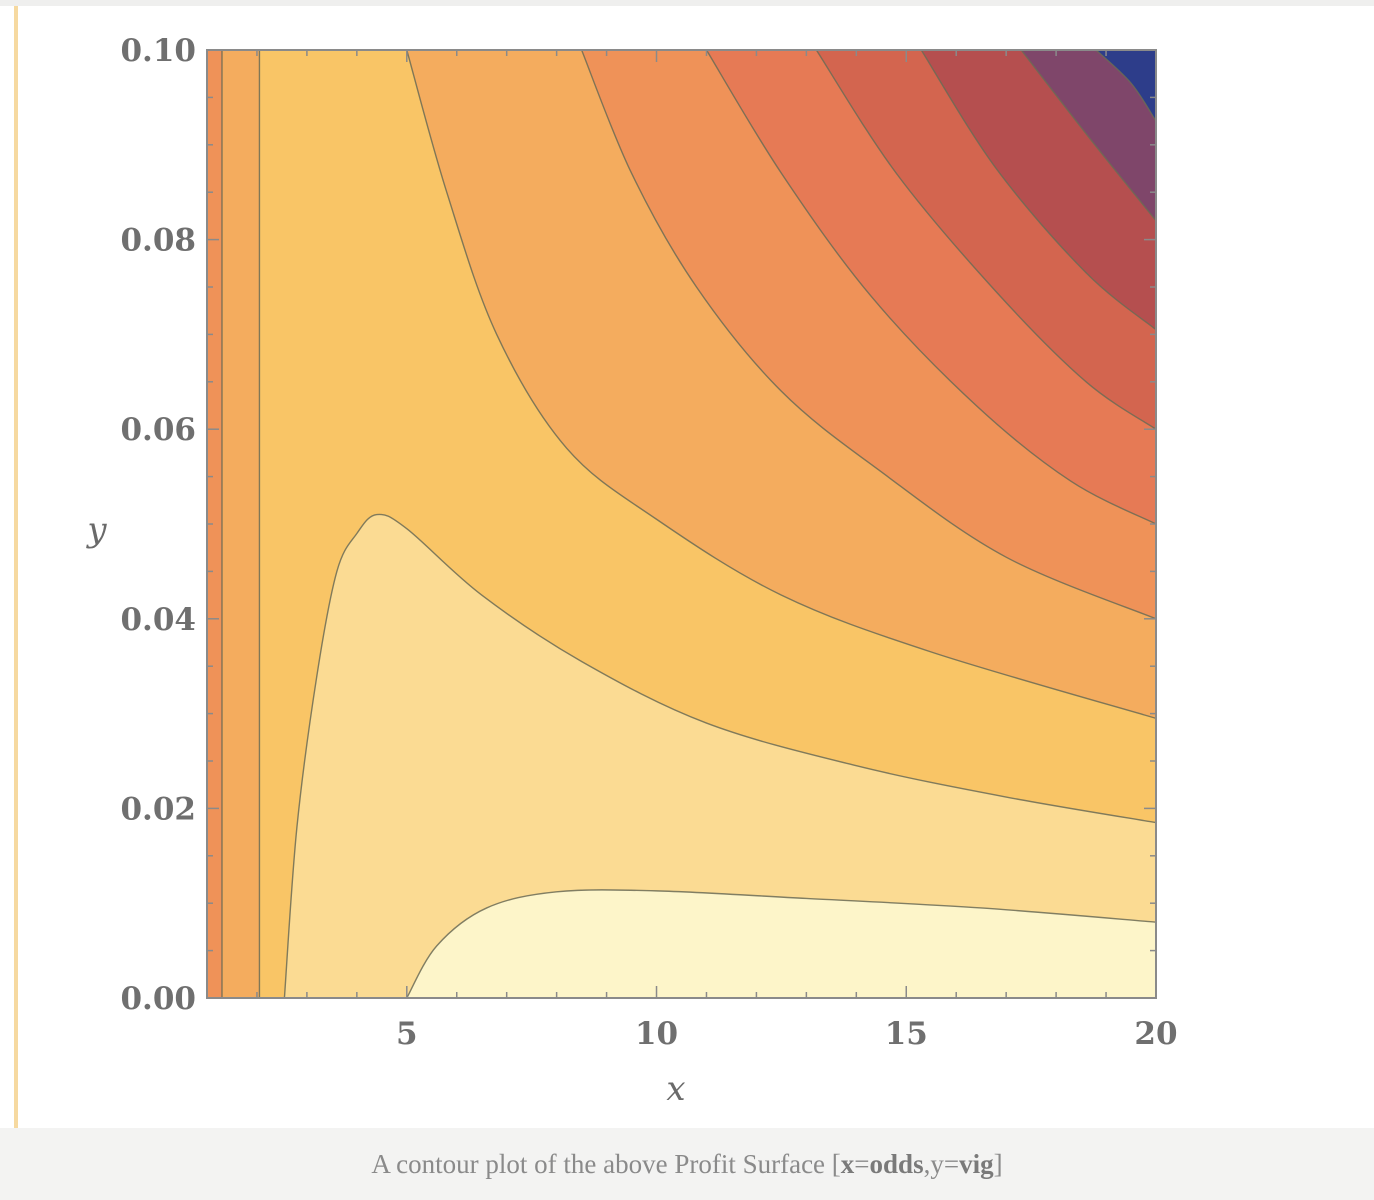 The width and height of the screenshot is (1374, 1200). I want to click on y-tick-label: 0.04, so click(158, 620).